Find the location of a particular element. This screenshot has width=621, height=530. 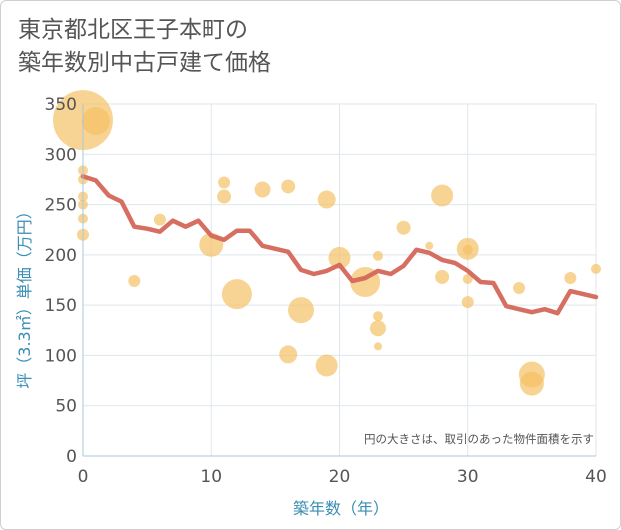

x-tick-label: 30 is located at coordinates (468, 477).